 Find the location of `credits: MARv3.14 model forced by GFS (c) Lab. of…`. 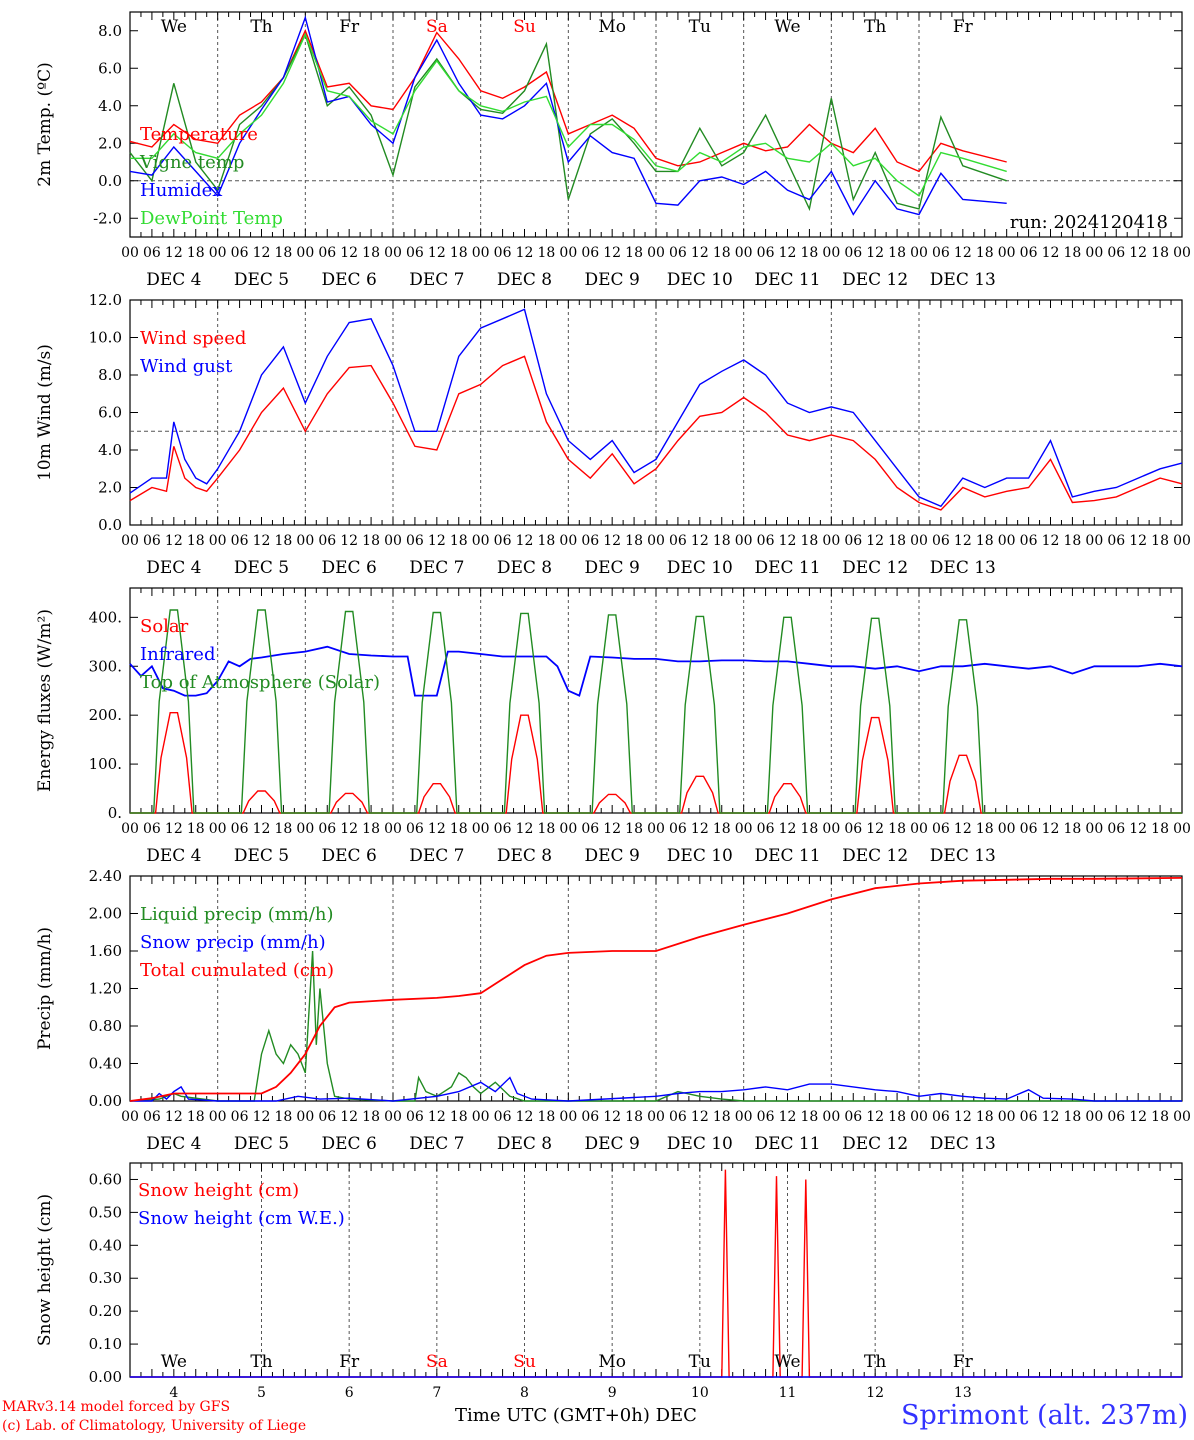

credits: MARv3.14 model forced by GFS (c) Lab. of… is located at coordinates (154, 1417).